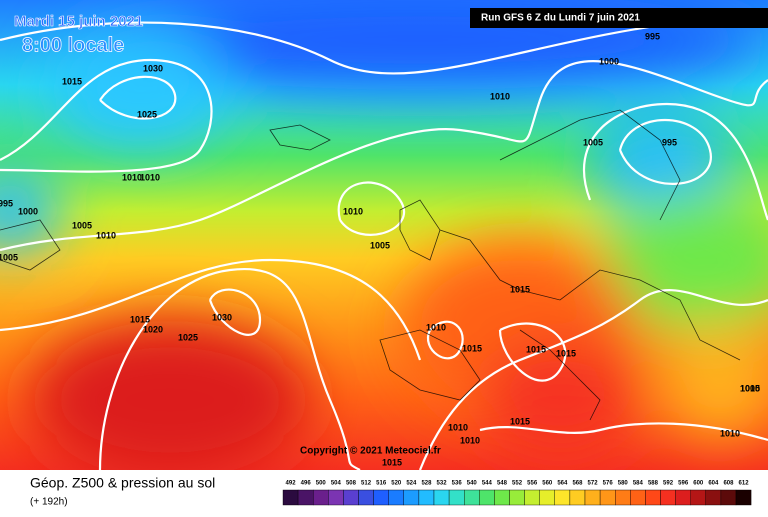  Describe the element at coordinates (698, 484) in the screenshot. I see `scale-label: 600` at that location.